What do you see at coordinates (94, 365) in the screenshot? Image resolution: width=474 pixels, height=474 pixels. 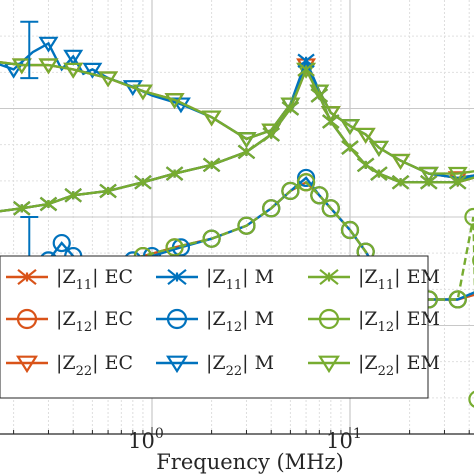 I see `legend-label: |Z22| EC` at bounding box center [94, 365].